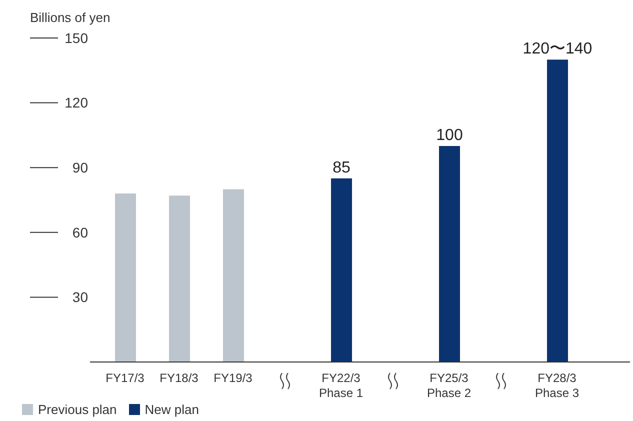  Describe the element at coordinates (125, 378) in the screenshot. I see `x-tick-label: FY17/3` at that location.